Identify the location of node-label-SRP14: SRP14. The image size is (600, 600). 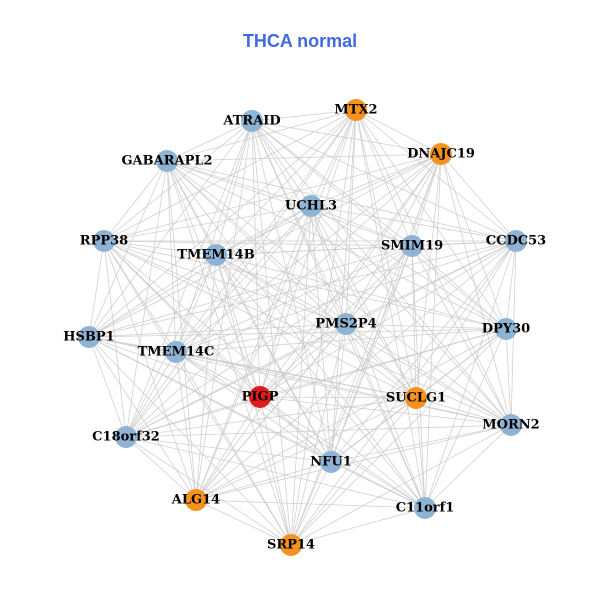
(291, 545).